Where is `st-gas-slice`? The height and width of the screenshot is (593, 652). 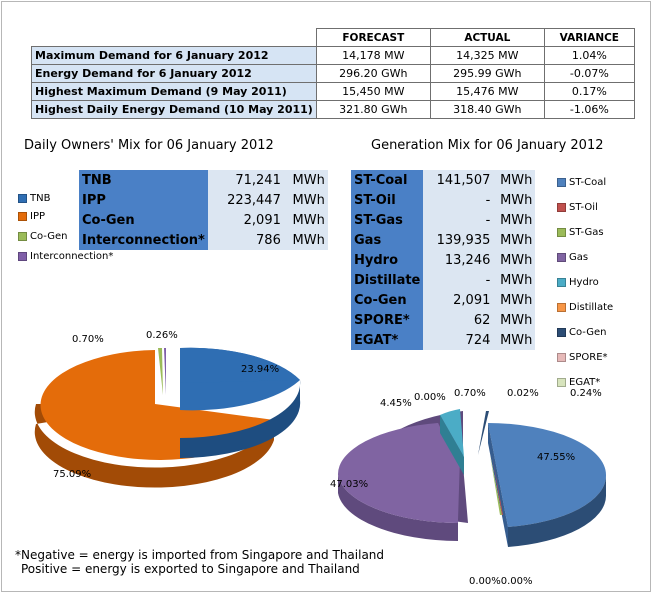 st-gas-slice is located at coordinates (496, 485).